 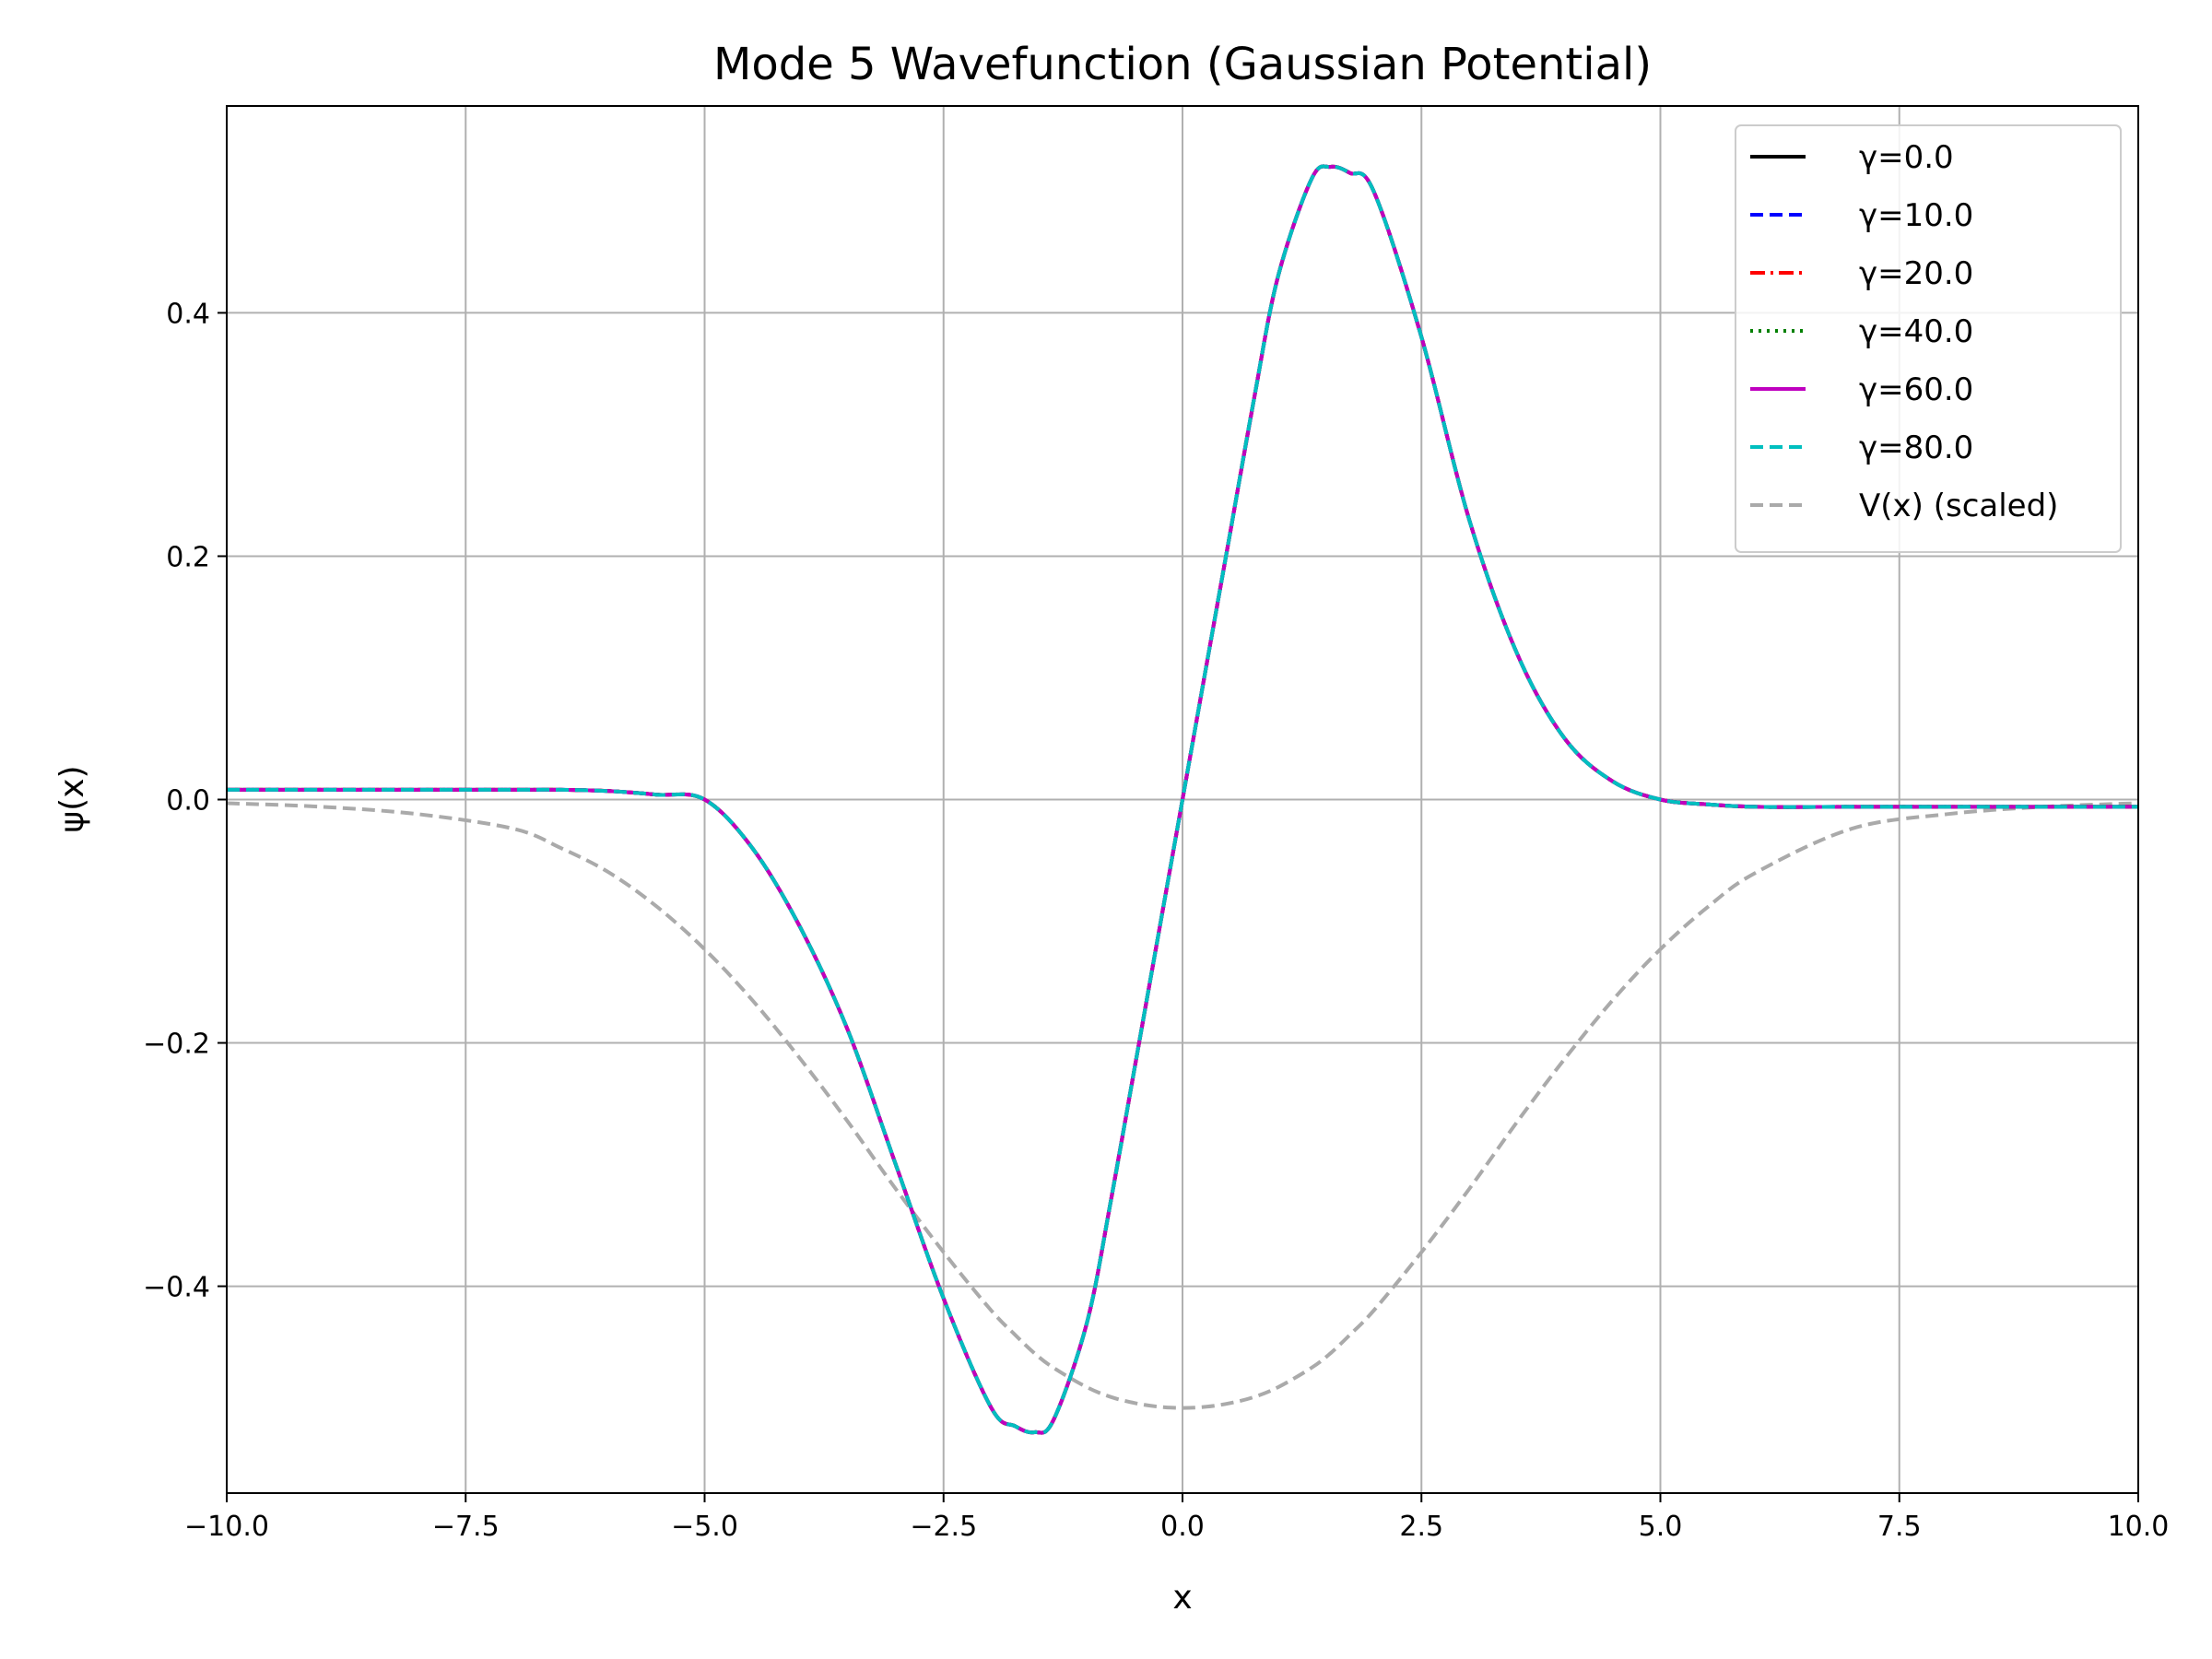 I want to click on y-axis-label: ψ(x), so click(x=72, y=798).